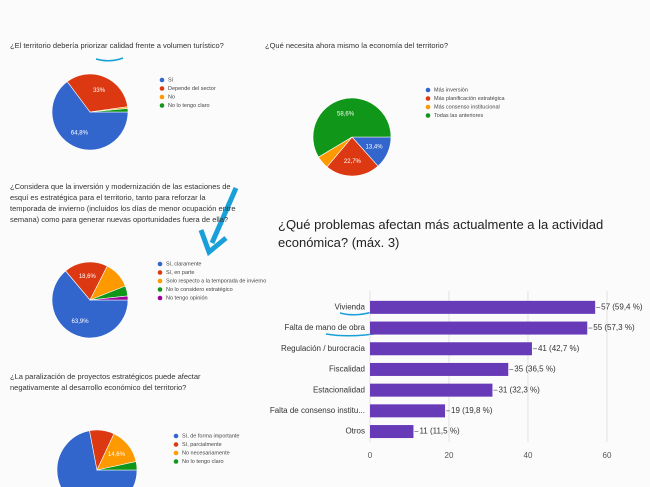 Image resolution: width=650 pixels, height=487 pixels. I want to click on y-tick-label: Estacionalidad, so click(339, 389).